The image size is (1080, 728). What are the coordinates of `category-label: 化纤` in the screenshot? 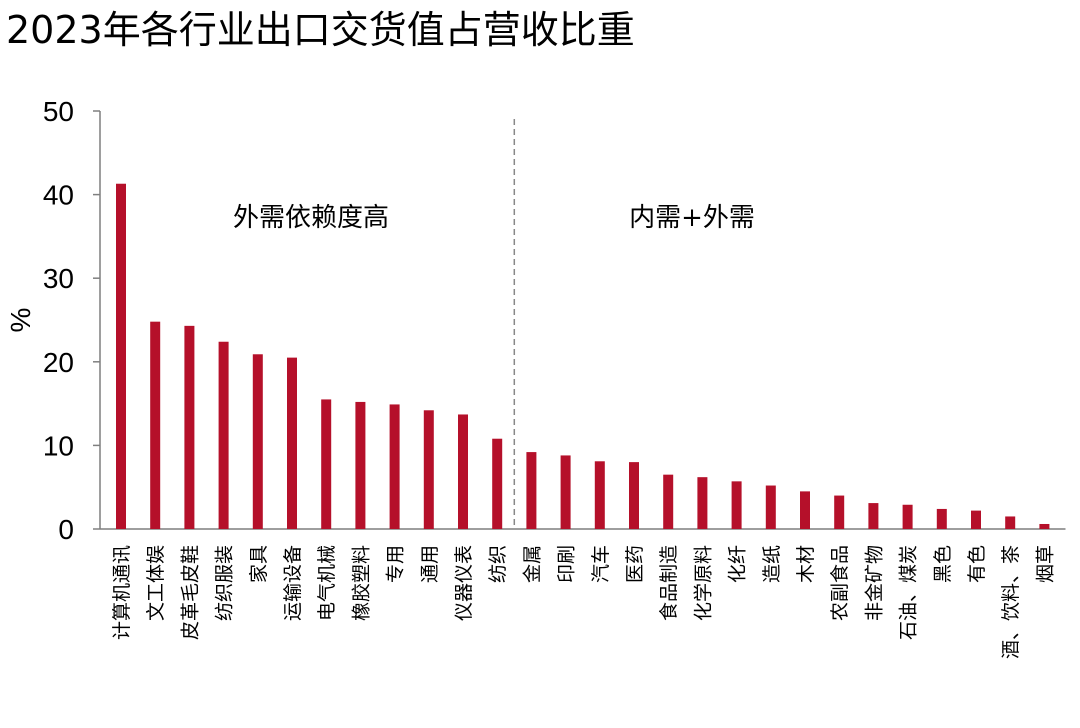 It's located at (738, 564).